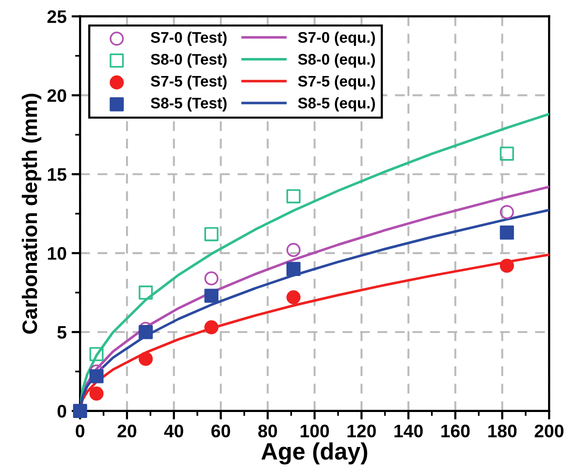 The width and height of the screenshot is (572, 467). I want to click on legend-label: S7-5 (Test), so click(188, 82).